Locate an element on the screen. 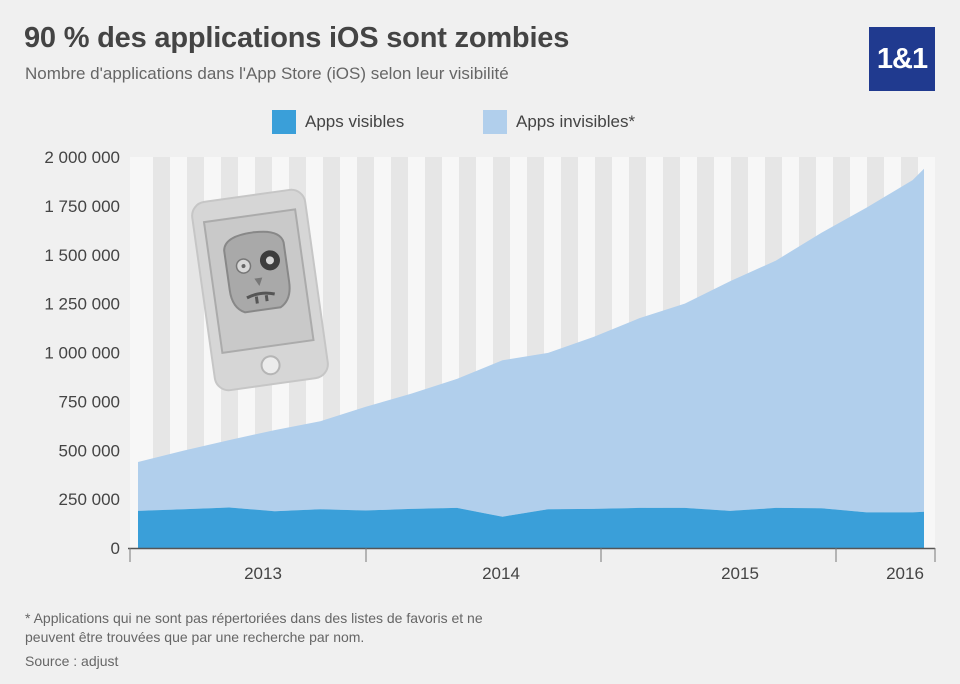 This screenshot has width=960, height=684. chart-title: 90 % des applications iOS sont zombies is located at coordinates (297, 38).